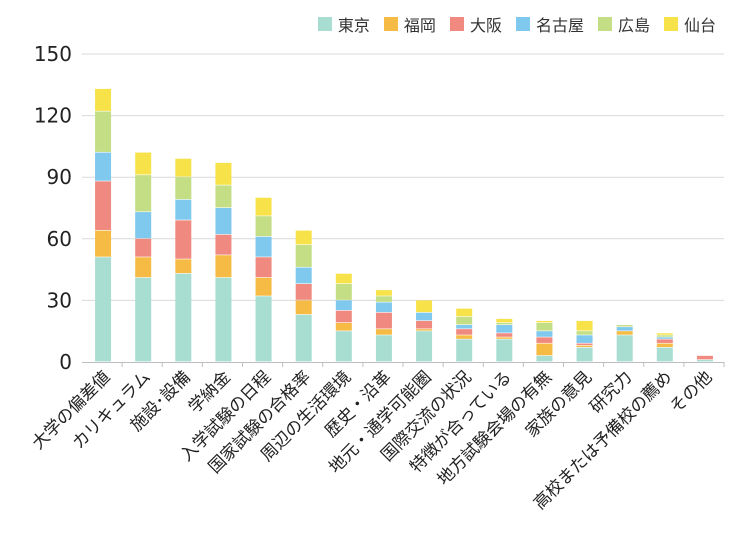  I want to click on legend-item-hiroshima: 広島, so click(623, 24).